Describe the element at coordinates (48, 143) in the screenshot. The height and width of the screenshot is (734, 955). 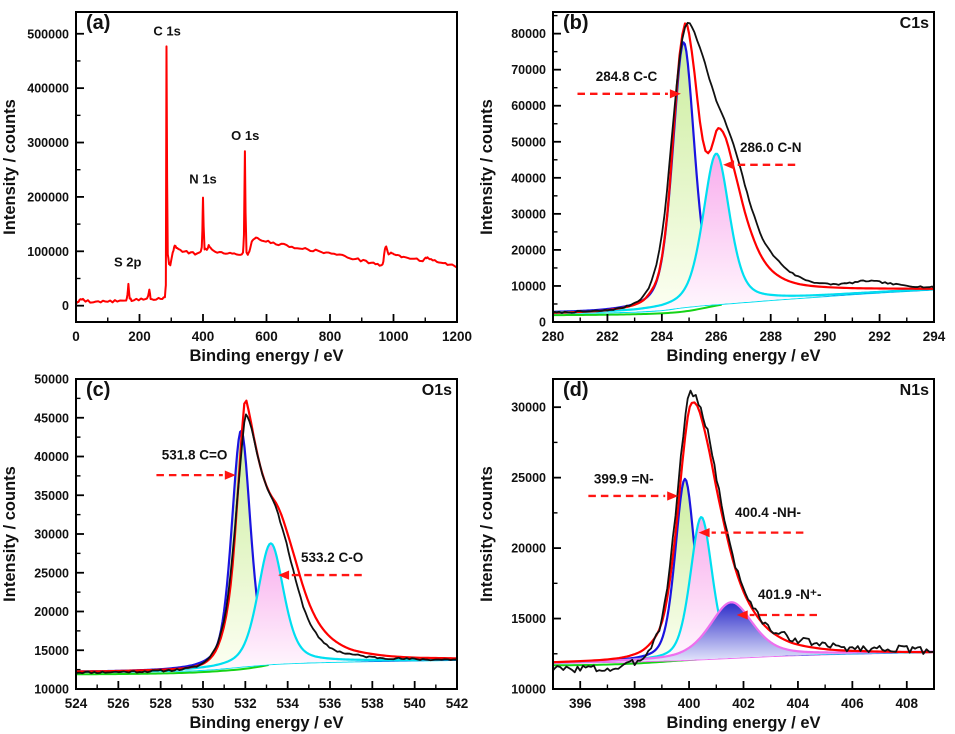
I see `y-tick-label: 300000` at that location.